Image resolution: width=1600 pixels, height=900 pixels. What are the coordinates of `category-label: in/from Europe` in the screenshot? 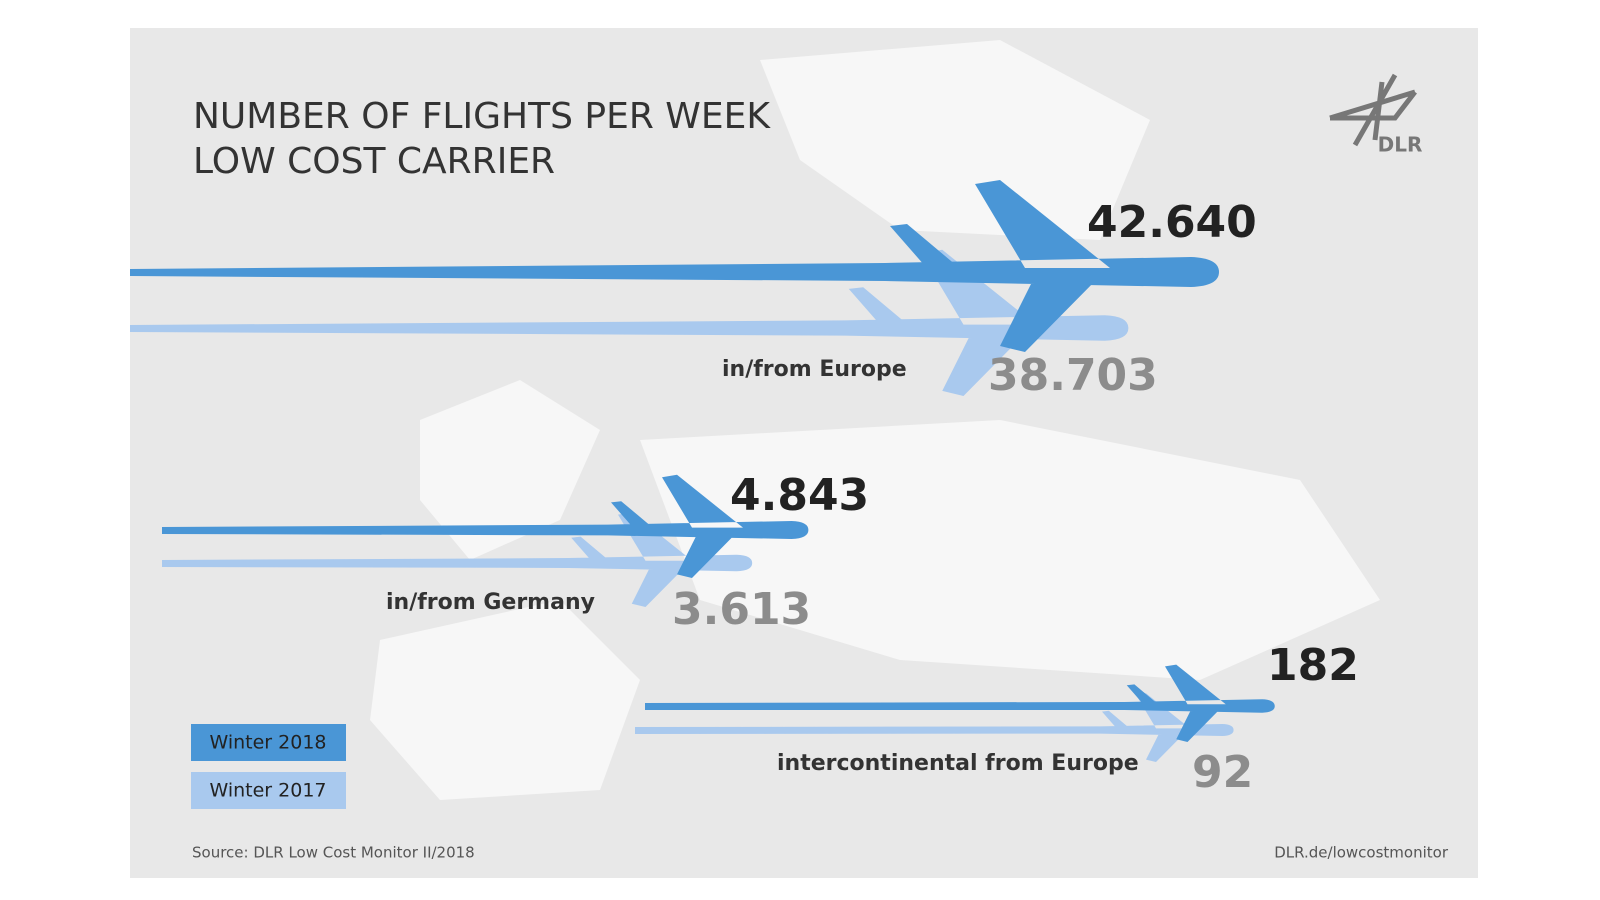 It's located at (814, 369).